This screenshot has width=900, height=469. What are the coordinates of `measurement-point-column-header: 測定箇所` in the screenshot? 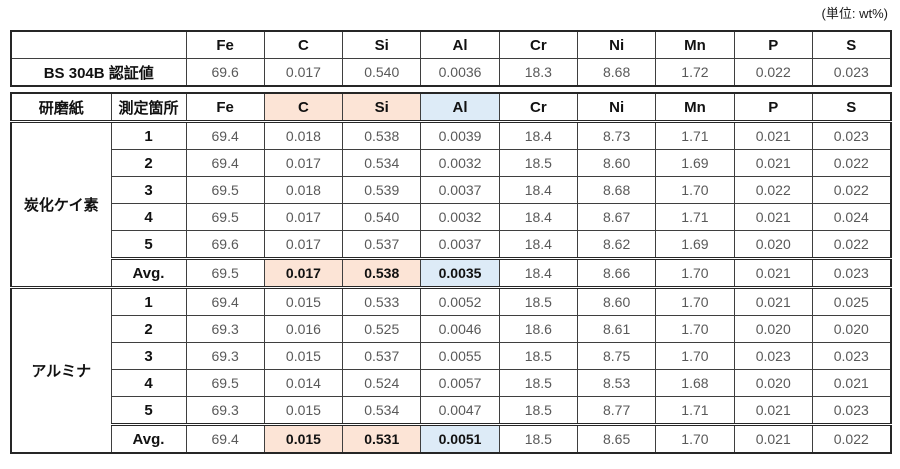 It's located at (148, 107).